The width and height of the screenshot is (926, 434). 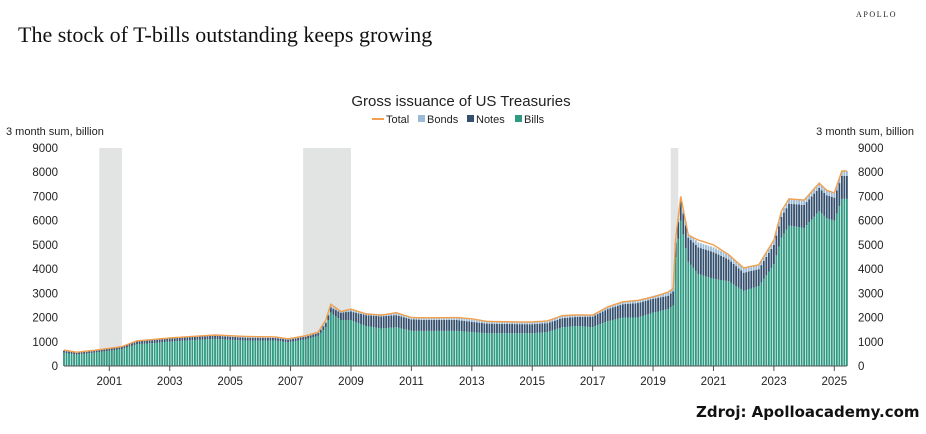 What do you see at coordinates (714, 382) in the screenshot?
I see `x-tick-label: 2021` at bounding box center [714, 382].